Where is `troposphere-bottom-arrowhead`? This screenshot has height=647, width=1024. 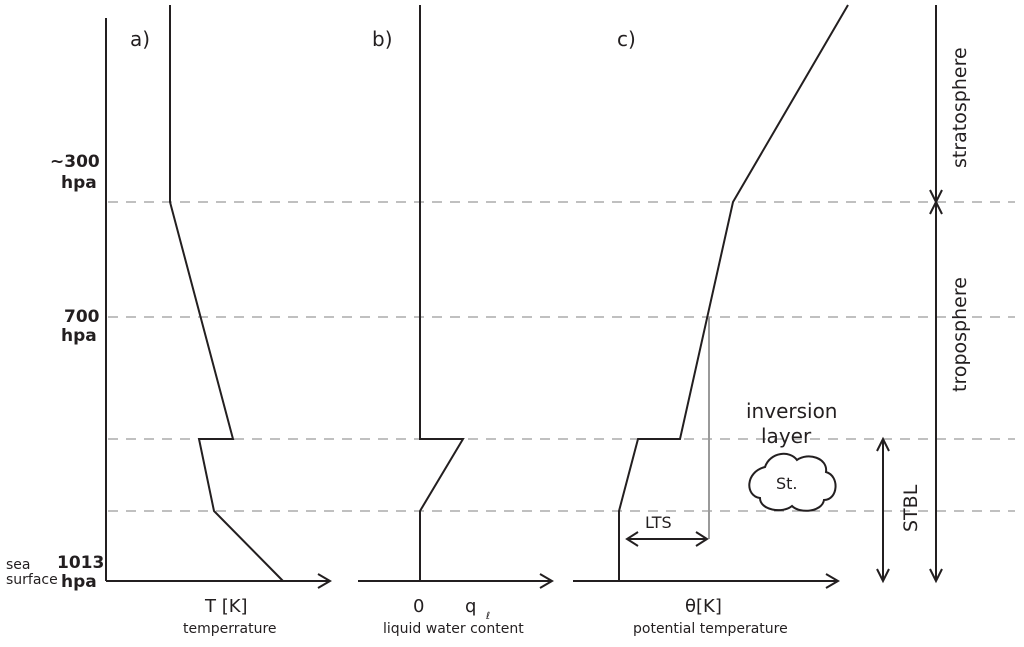 troposphere-bottom-arrowhead is located at coordinates (936, 576).